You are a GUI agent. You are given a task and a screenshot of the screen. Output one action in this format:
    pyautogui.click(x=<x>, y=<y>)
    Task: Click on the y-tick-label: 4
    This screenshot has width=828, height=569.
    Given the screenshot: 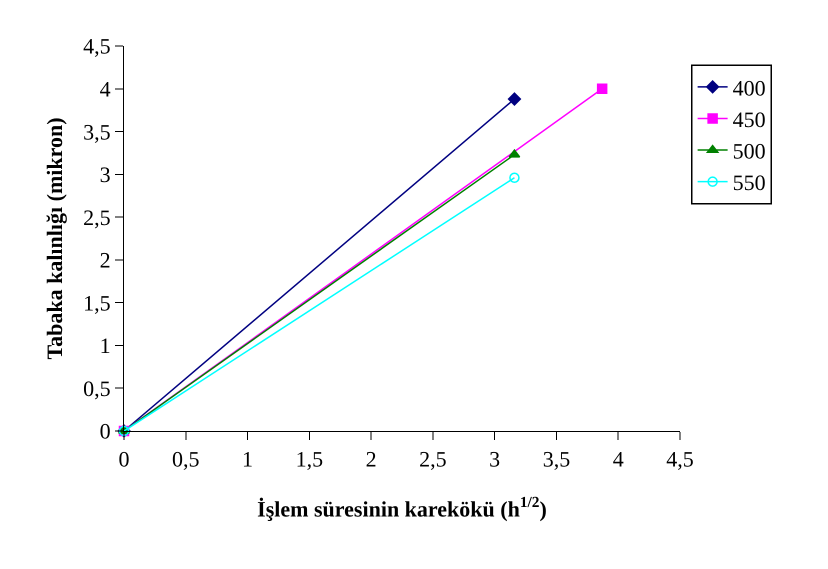 What is the action you would take?
    pyautogui.click(x=105, y=89)
    